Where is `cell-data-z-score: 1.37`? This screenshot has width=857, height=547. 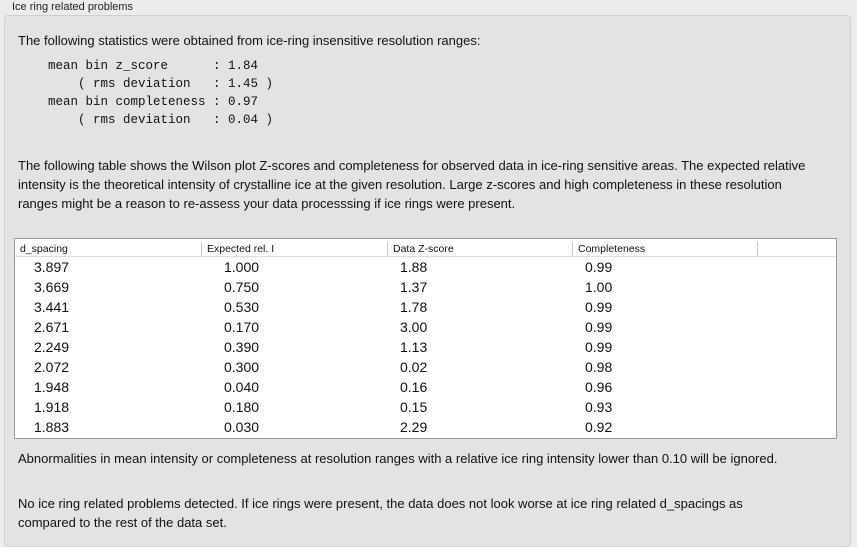 cell-data-z-score: 1.37 is located at coordinates (414, 287).